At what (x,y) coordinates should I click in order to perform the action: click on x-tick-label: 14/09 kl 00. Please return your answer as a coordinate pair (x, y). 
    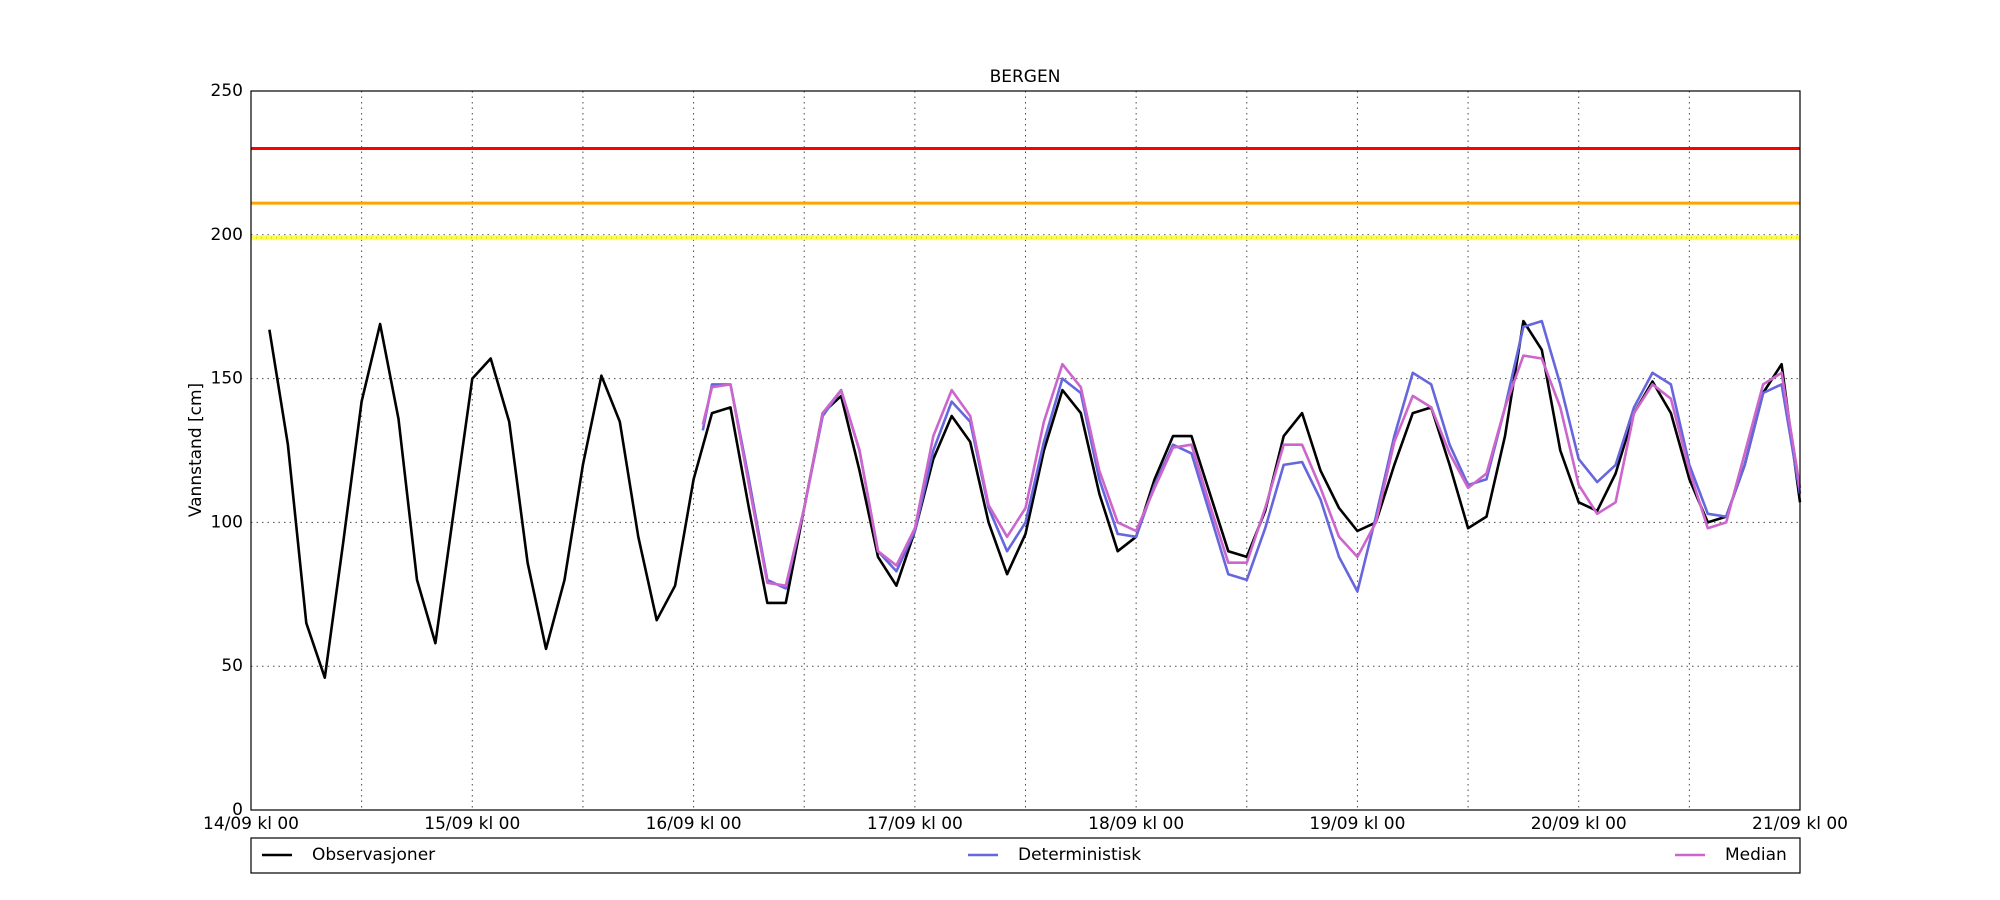
    Looking at the image, I should click on (251, 824).